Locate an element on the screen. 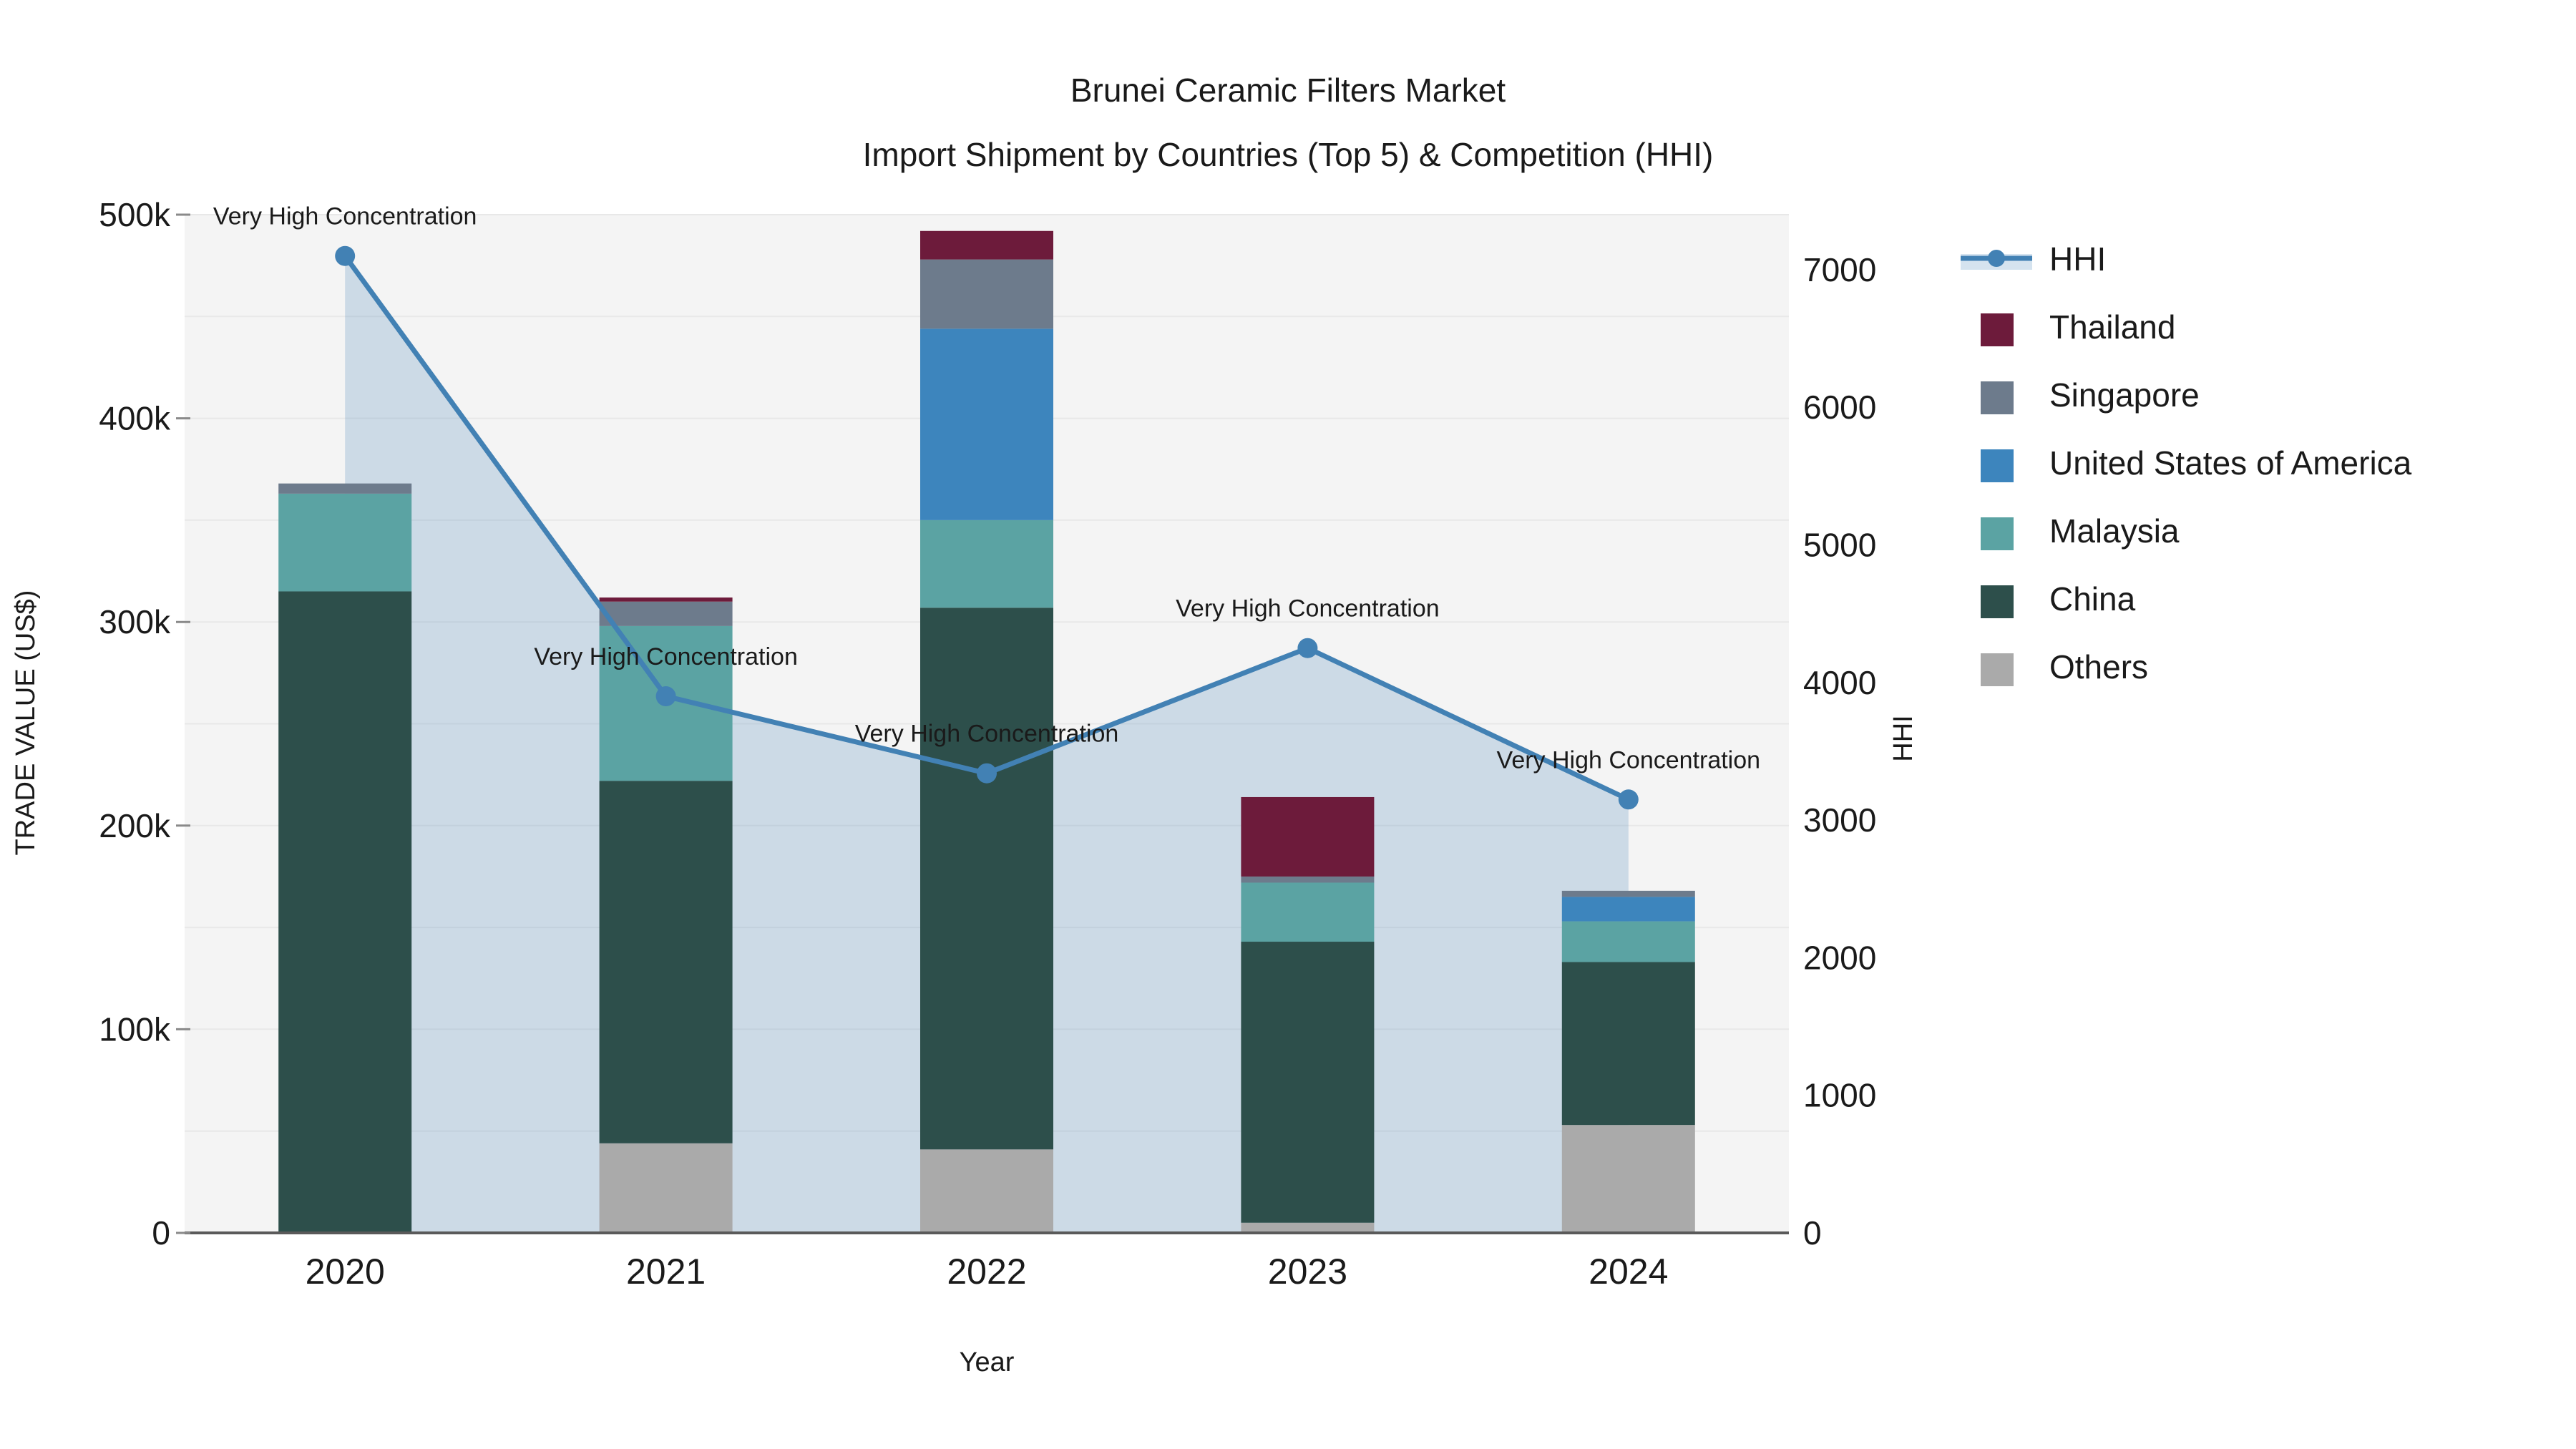  legend-item-label: Thailand is located at coordinates (2112, 327).